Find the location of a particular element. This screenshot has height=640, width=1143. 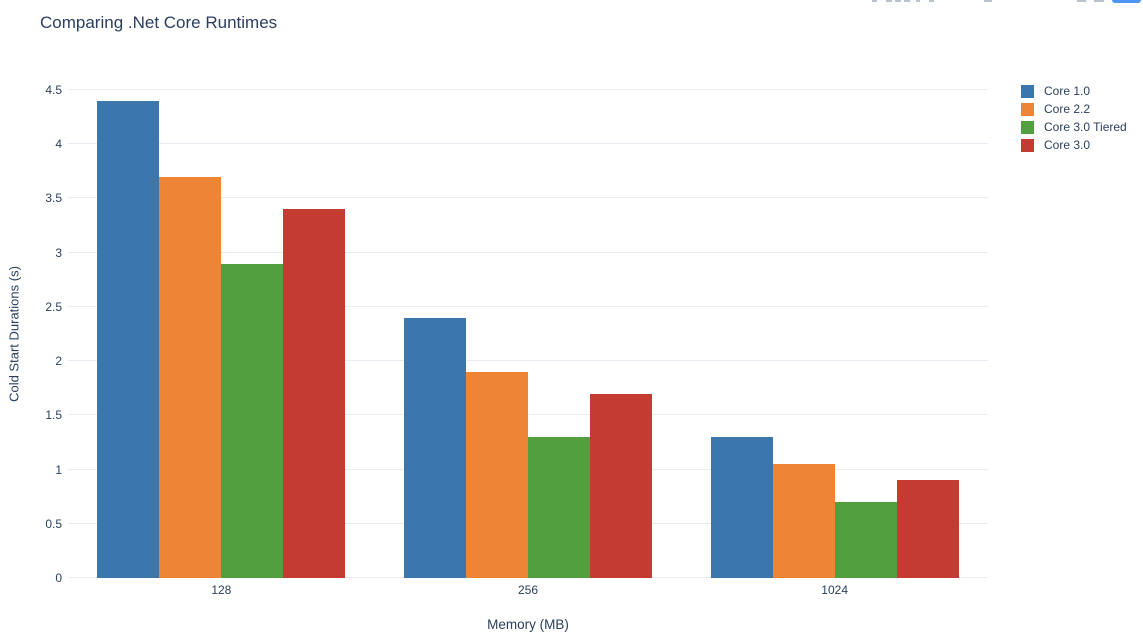

legend-item-core-2-2: Core 2.2 is located at coordinates (1074, 109).